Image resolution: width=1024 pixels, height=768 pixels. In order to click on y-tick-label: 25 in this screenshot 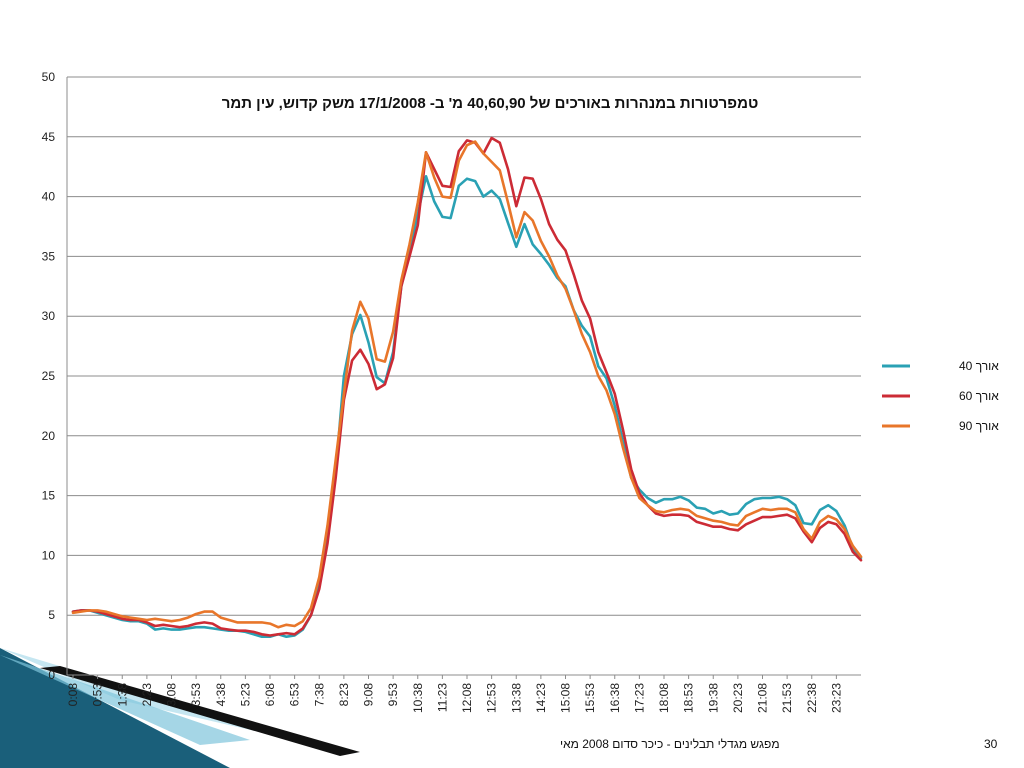, I will do `click(49, 376)`.